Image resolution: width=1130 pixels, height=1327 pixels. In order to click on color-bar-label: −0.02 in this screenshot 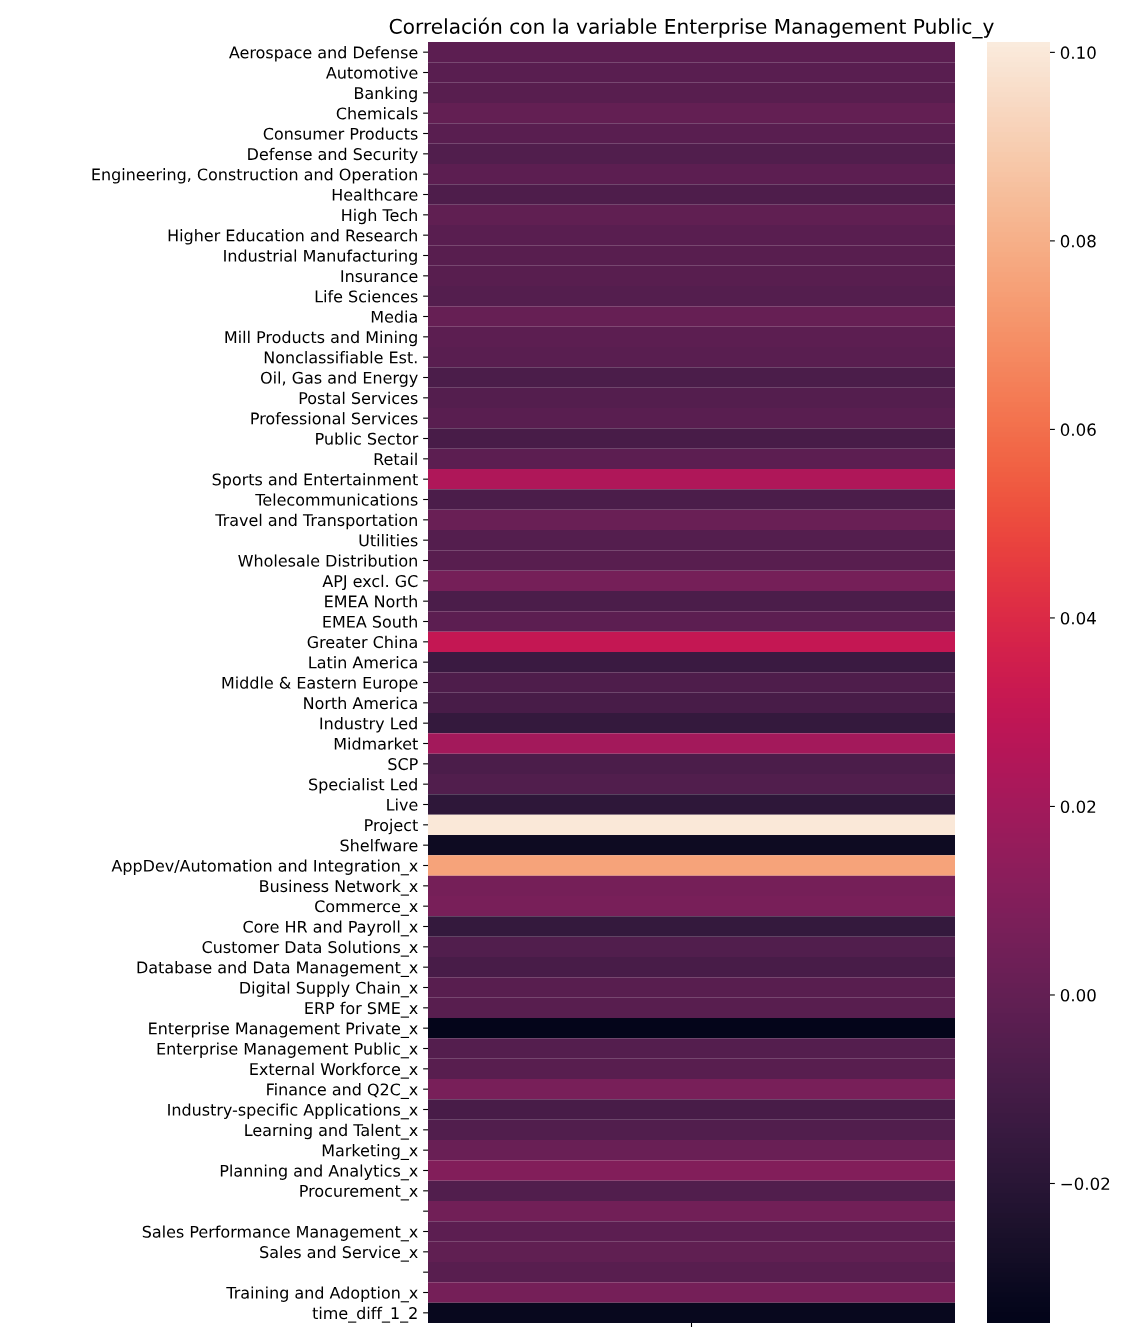, I will do `click(1085, 1184)`.